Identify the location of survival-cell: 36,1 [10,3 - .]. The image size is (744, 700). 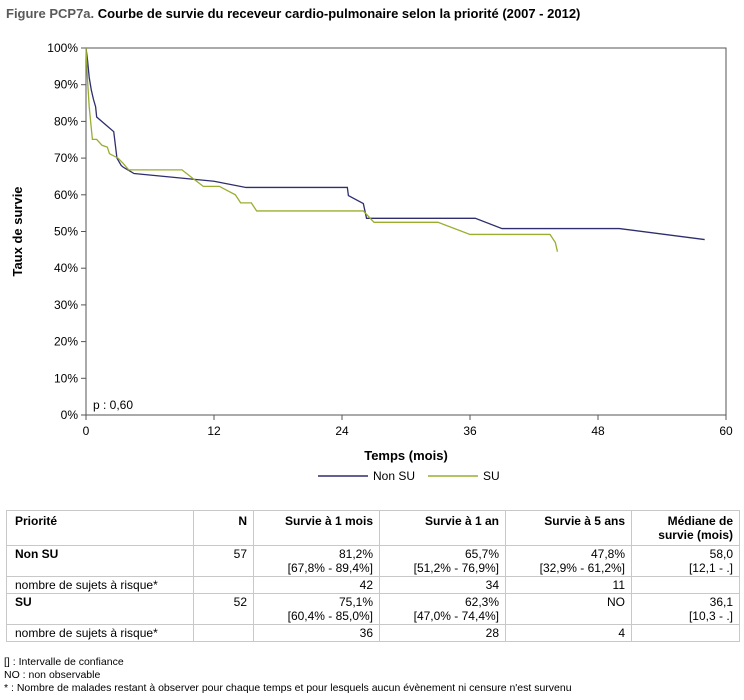
(685, 609).